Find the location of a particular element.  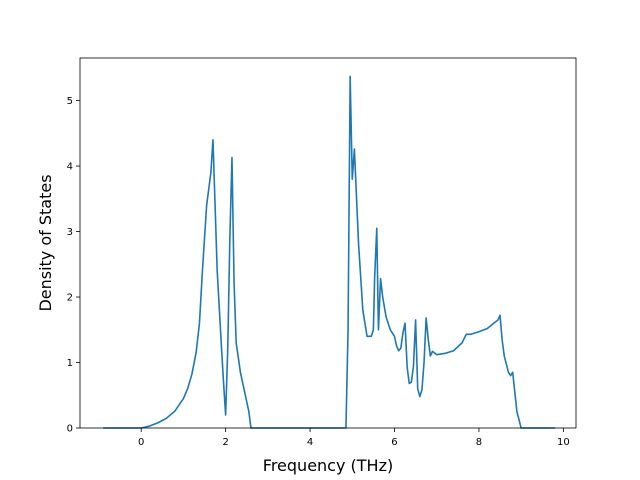

y-tick-label: 2 is located at coordinates (70, 298).